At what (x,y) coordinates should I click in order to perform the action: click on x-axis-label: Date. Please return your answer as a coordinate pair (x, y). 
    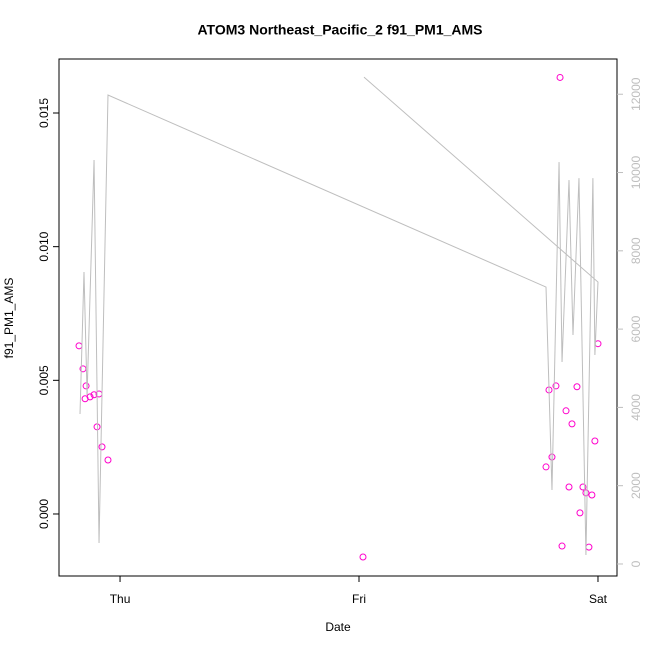
    Looking at the image, I should click on (338, 627).